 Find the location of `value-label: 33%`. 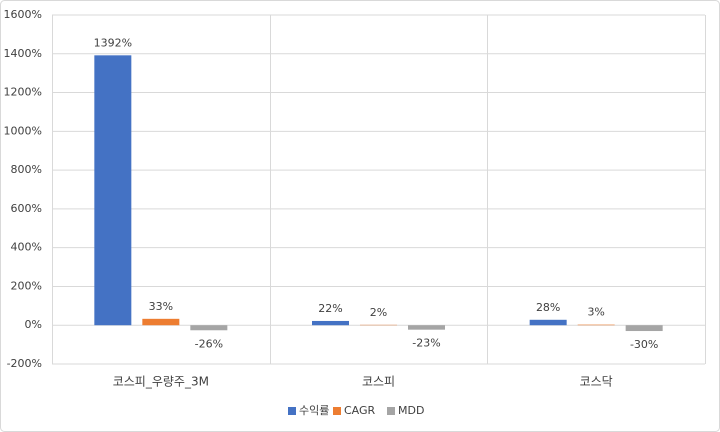

value-label: 33% is located at coordinates (161, 306).